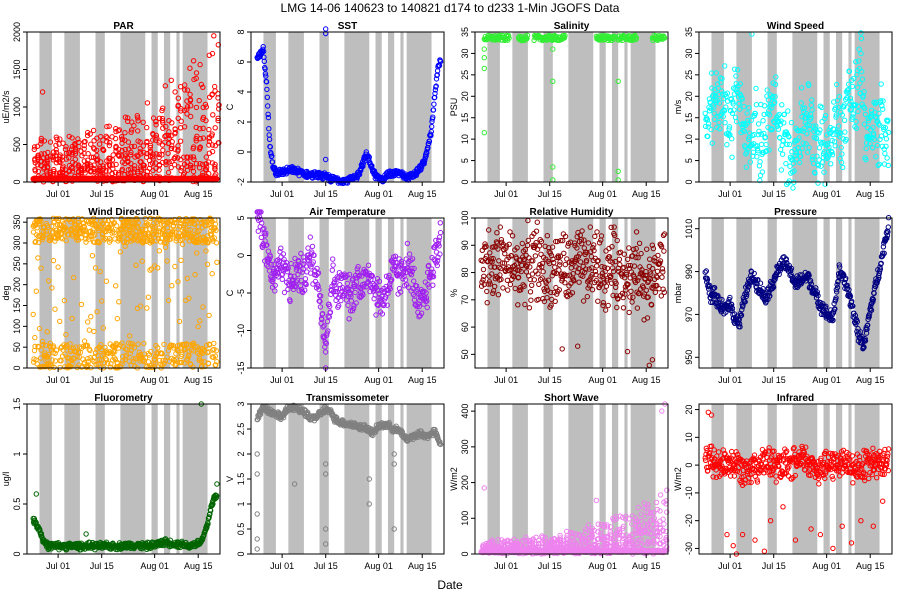 Image resolution: width=900 pixels, height=600 pixels. Describe the element at coordinates (689, 32) in the screenshot. I see `y-tick-label: 35` at that location.